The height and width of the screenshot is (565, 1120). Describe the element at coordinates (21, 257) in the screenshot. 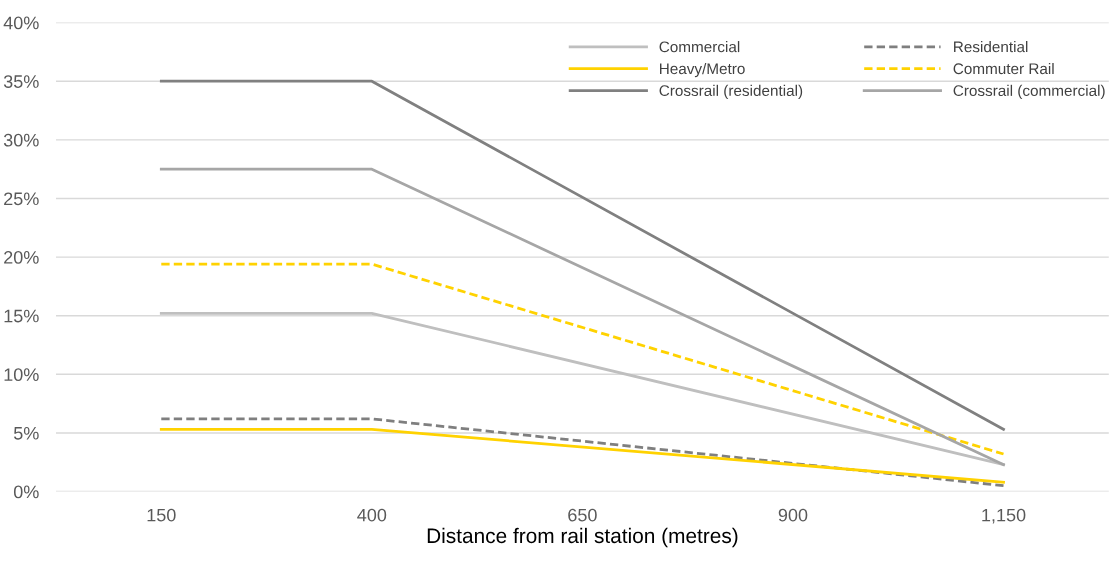

I see `y-tick-label: 20%` at that location.